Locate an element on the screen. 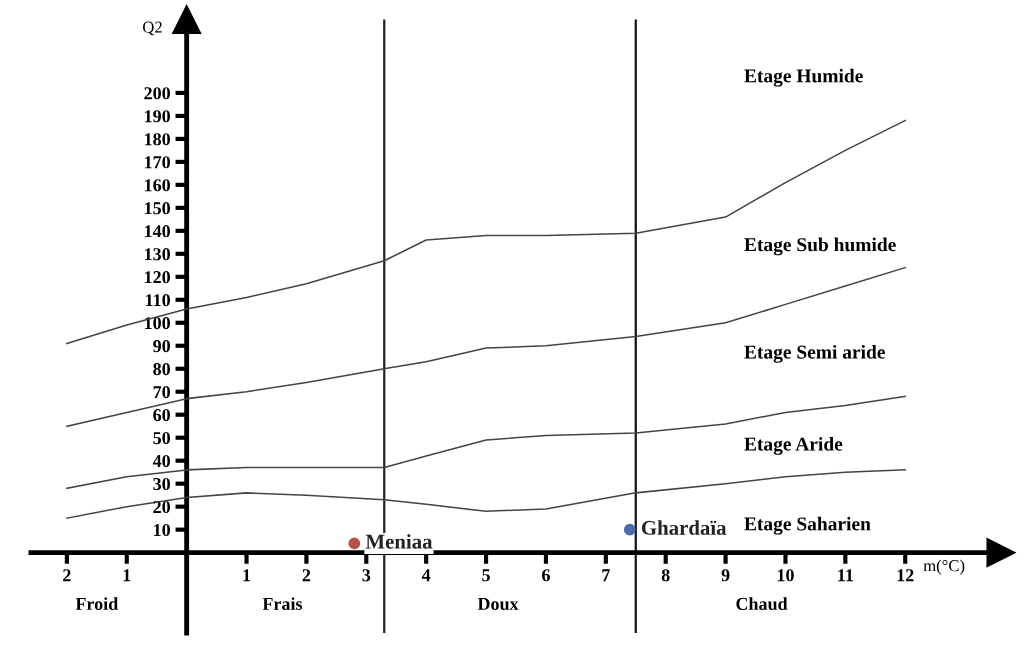 The width and height of the screenshot is (1032, 646). y-tick-label: 20 is located at coordinates (161, 507).